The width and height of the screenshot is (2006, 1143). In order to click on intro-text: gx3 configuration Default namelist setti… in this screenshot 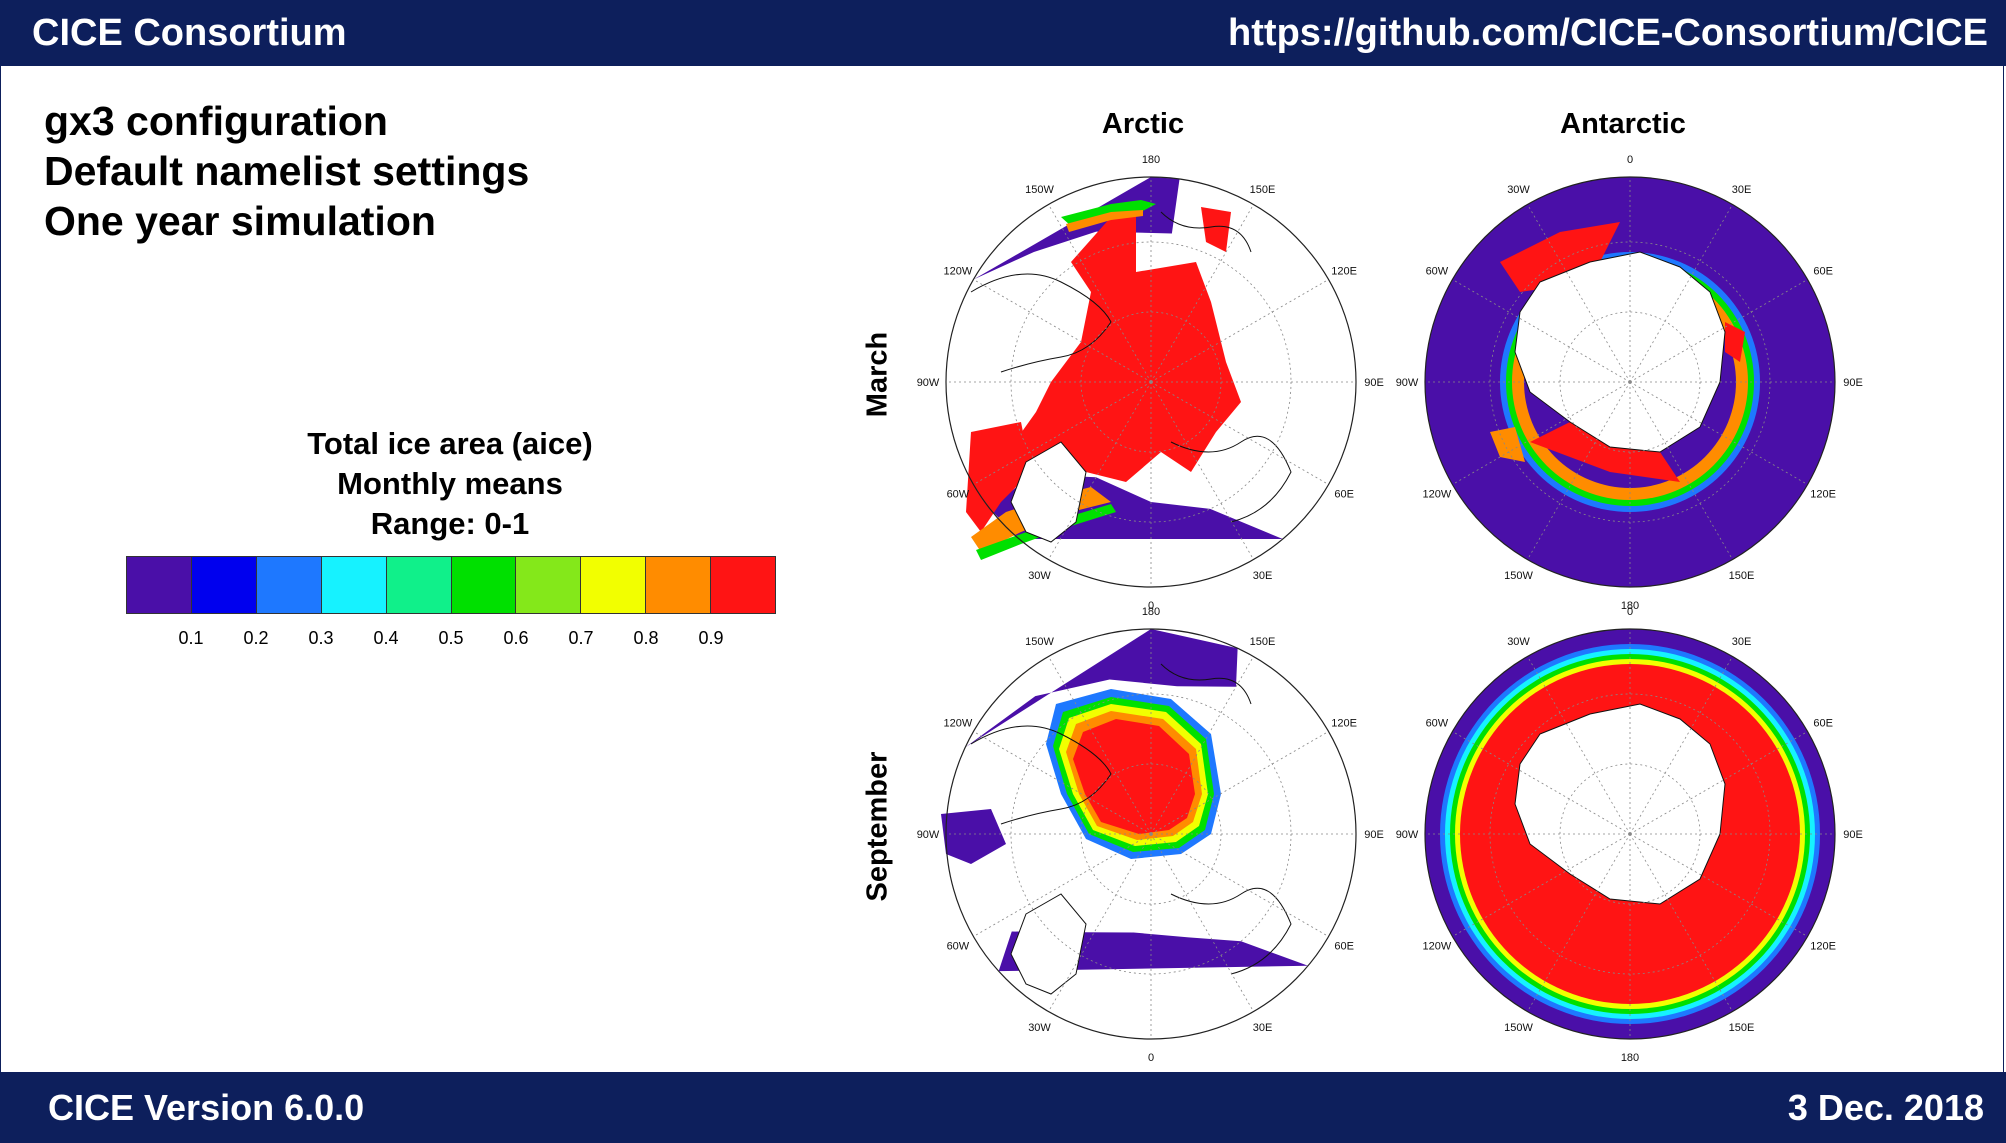, I will do `click(286, 171)`.